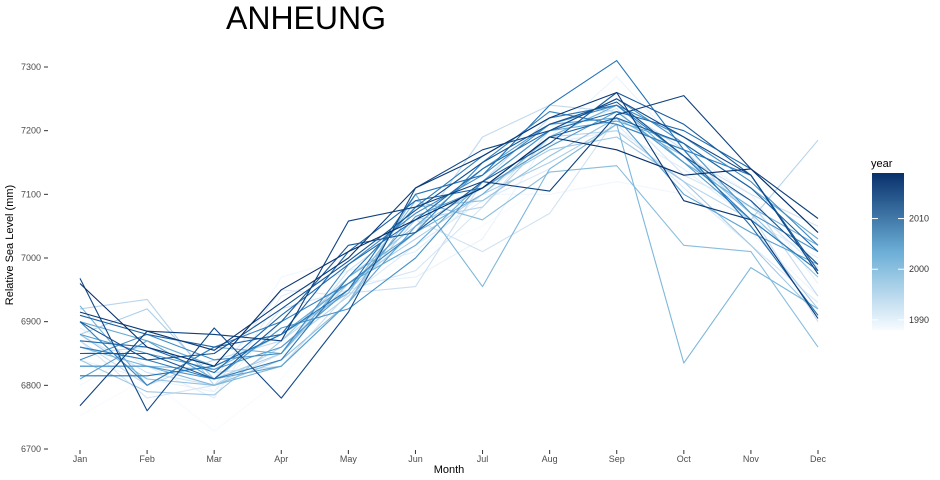 Image resolution: width=940 pixels, height=480 pixels. What do you see at coordinates (919, 219) in the screenshot?
I see `legend-tick-label: 2010` at bounding box center [919, 219].